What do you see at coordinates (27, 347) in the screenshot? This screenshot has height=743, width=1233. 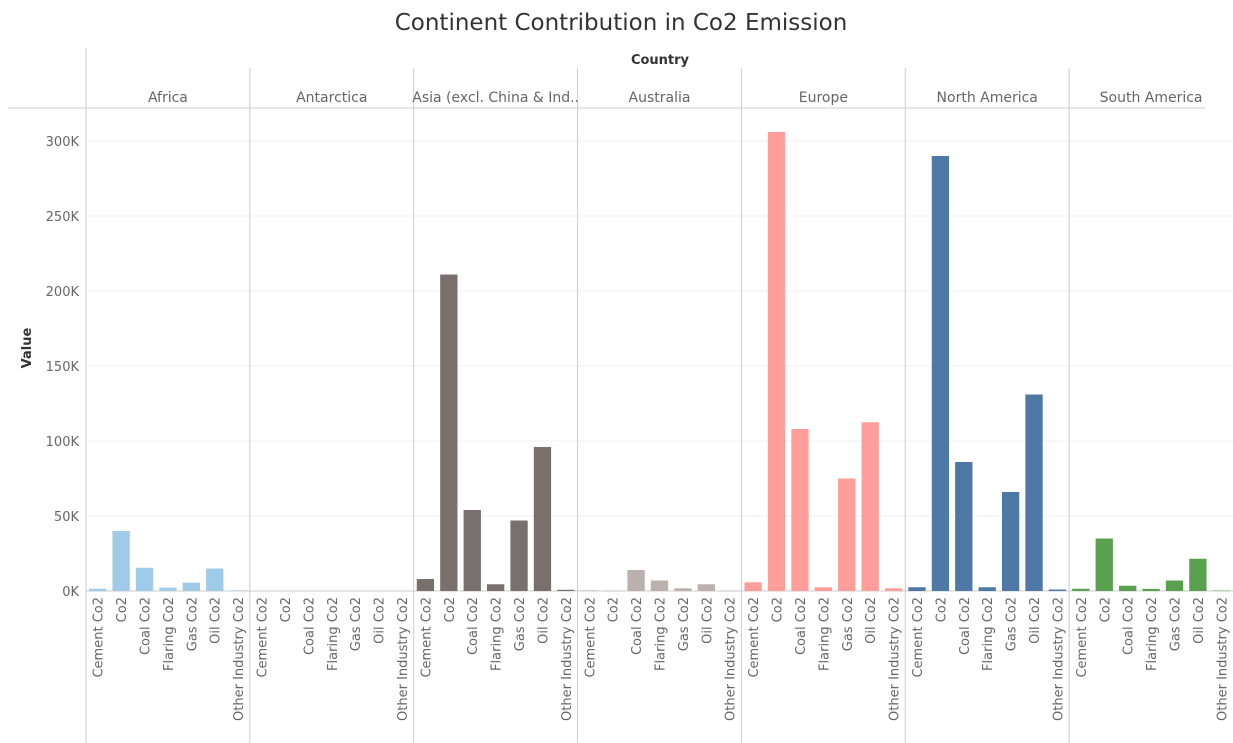 I see `y-axis-label: Value` at bounding box center [27, 347].